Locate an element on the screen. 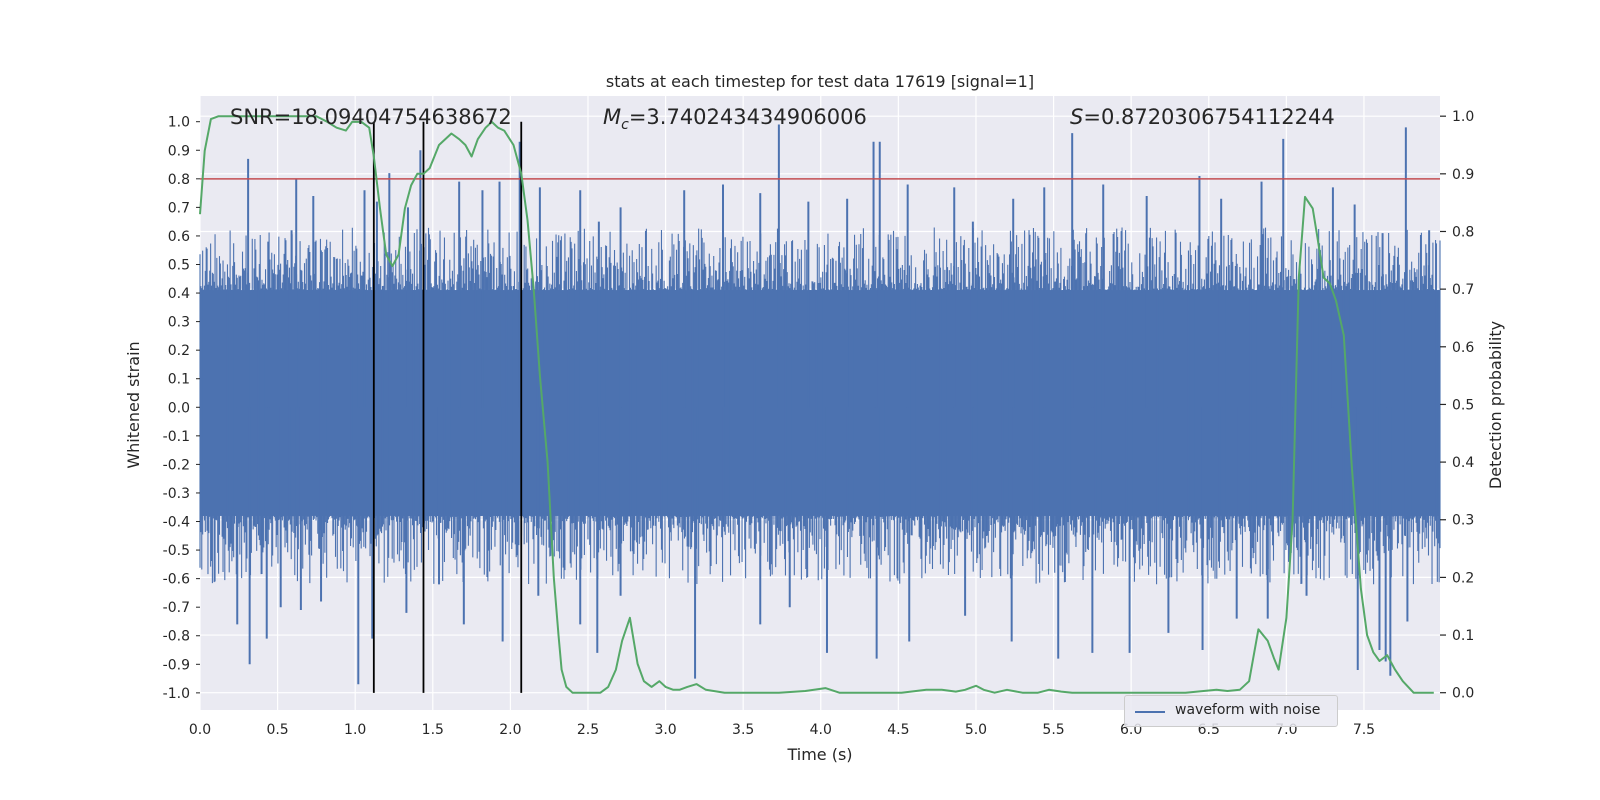 The width and height of the screenshot is (1600, 800). s-value: =0.8720306754112244 is located at coordinates (1208, 117).